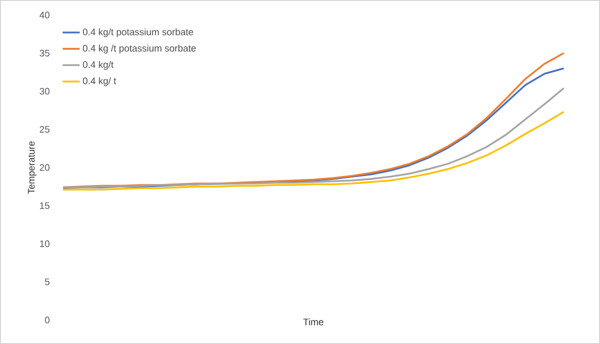 This screenshot has height=344, width=600. Describe the element at coordinates (98, 65) in the screenshot. I see `legend-label: 0.4 kg/t` at that location.